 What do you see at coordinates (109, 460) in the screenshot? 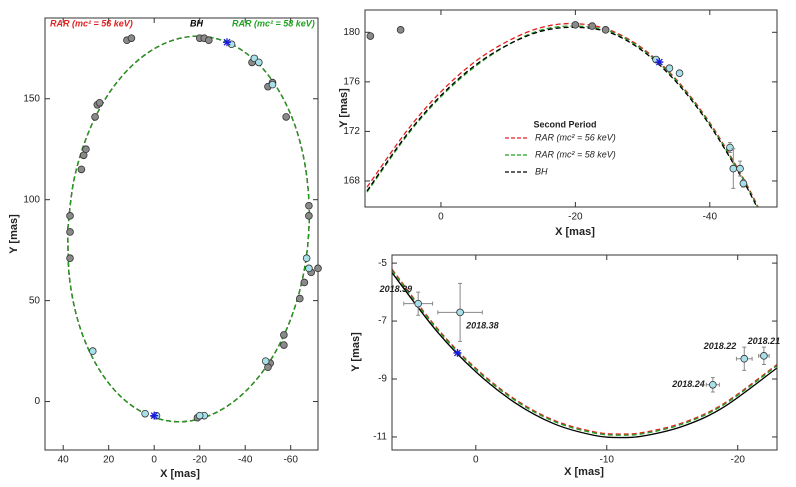
I see `x-tick-label: 20` at bounding box center [109, 460].